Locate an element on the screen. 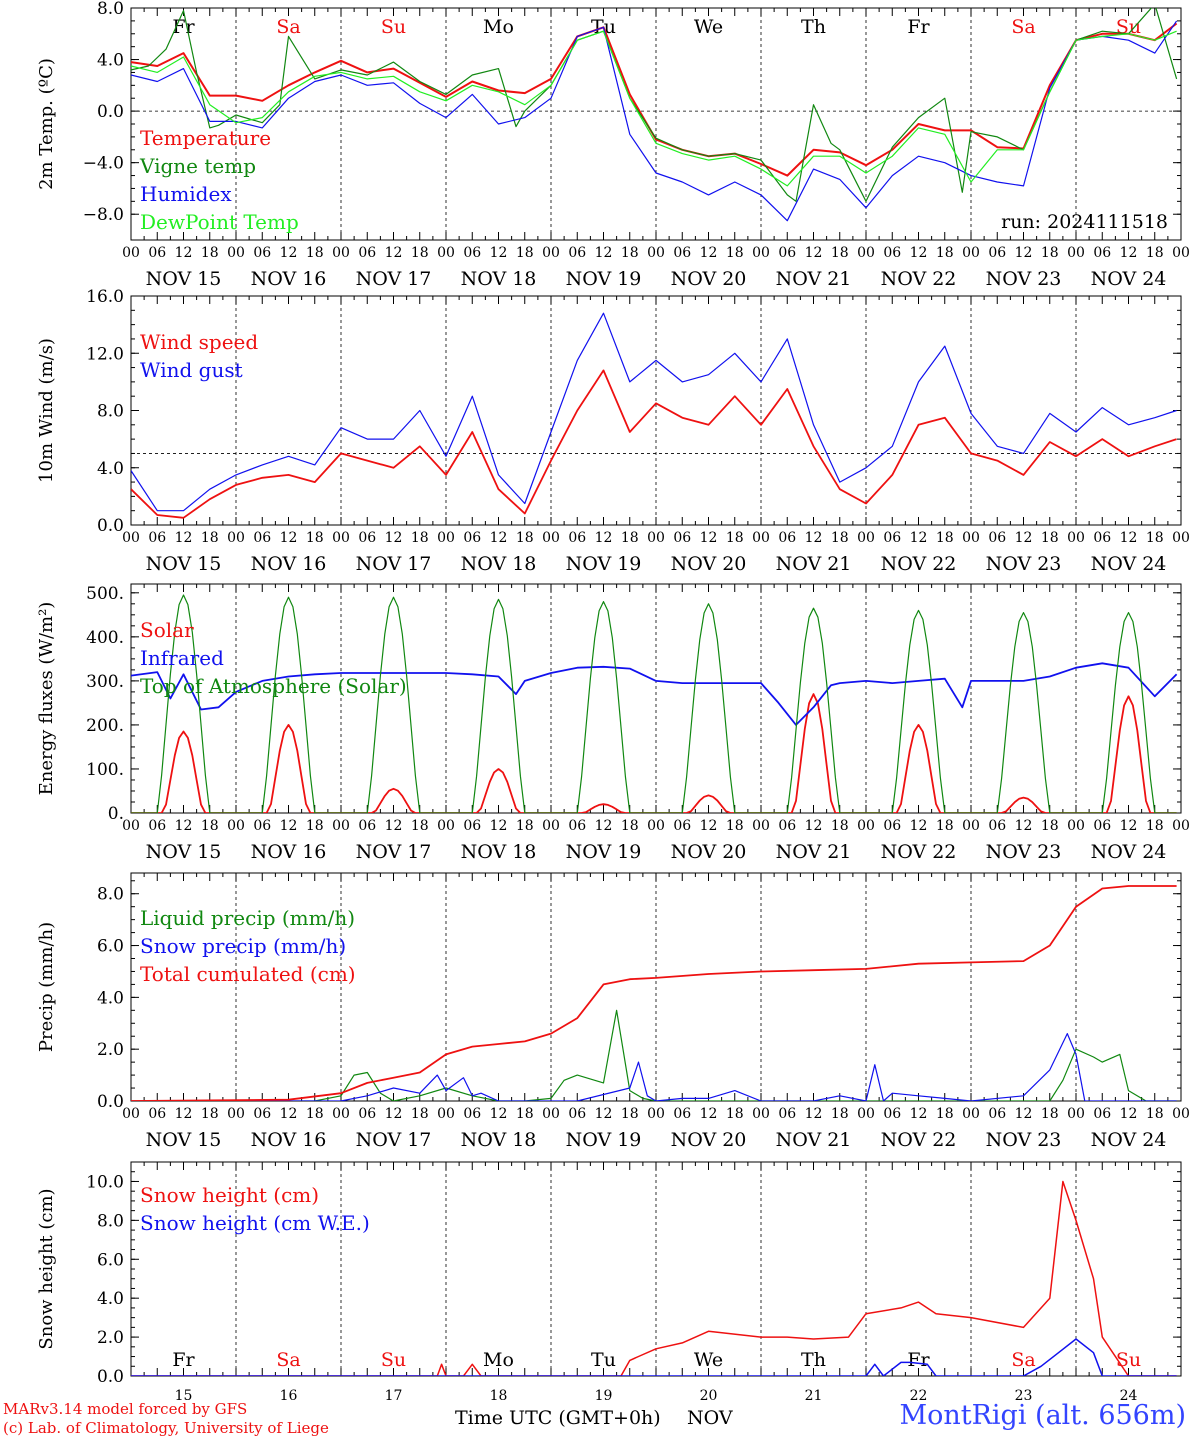  series-line-wind-speed is located at coordinates (654, 444).